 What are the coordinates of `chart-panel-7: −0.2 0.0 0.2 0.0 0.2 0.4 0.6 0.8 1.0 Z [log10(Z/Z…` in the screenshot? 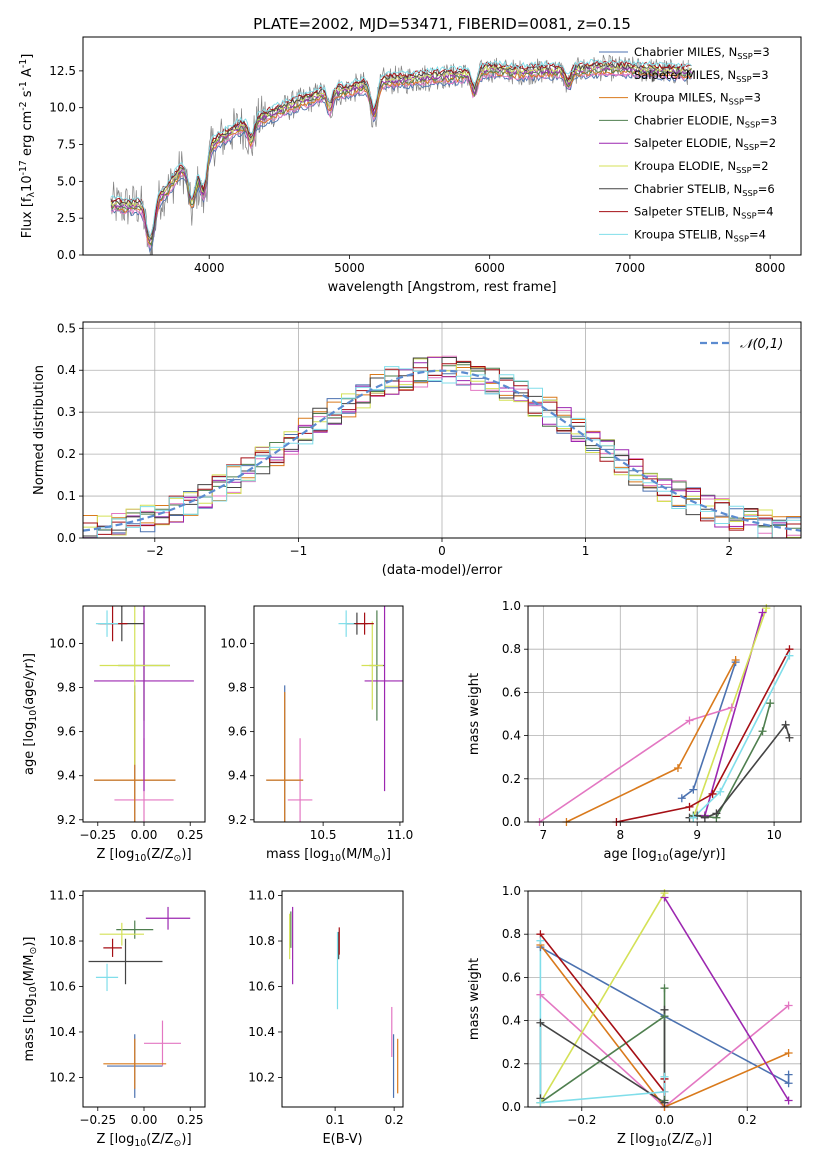 It's located at (634, 1016).